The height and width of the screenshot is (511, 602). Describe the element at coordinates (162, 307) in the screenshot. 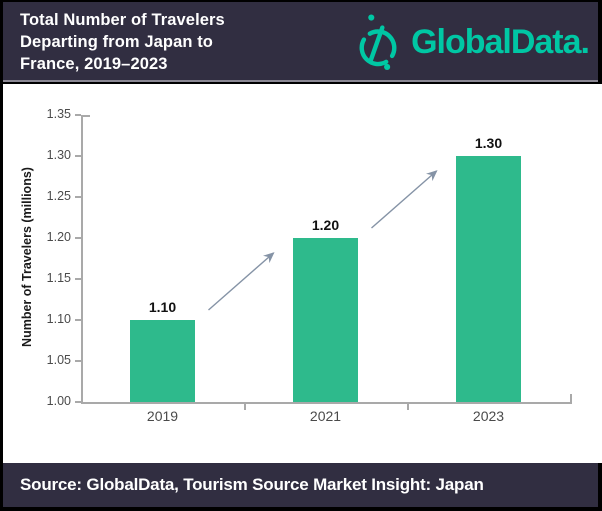

I see `value-label-2019: 1.10` at that location.